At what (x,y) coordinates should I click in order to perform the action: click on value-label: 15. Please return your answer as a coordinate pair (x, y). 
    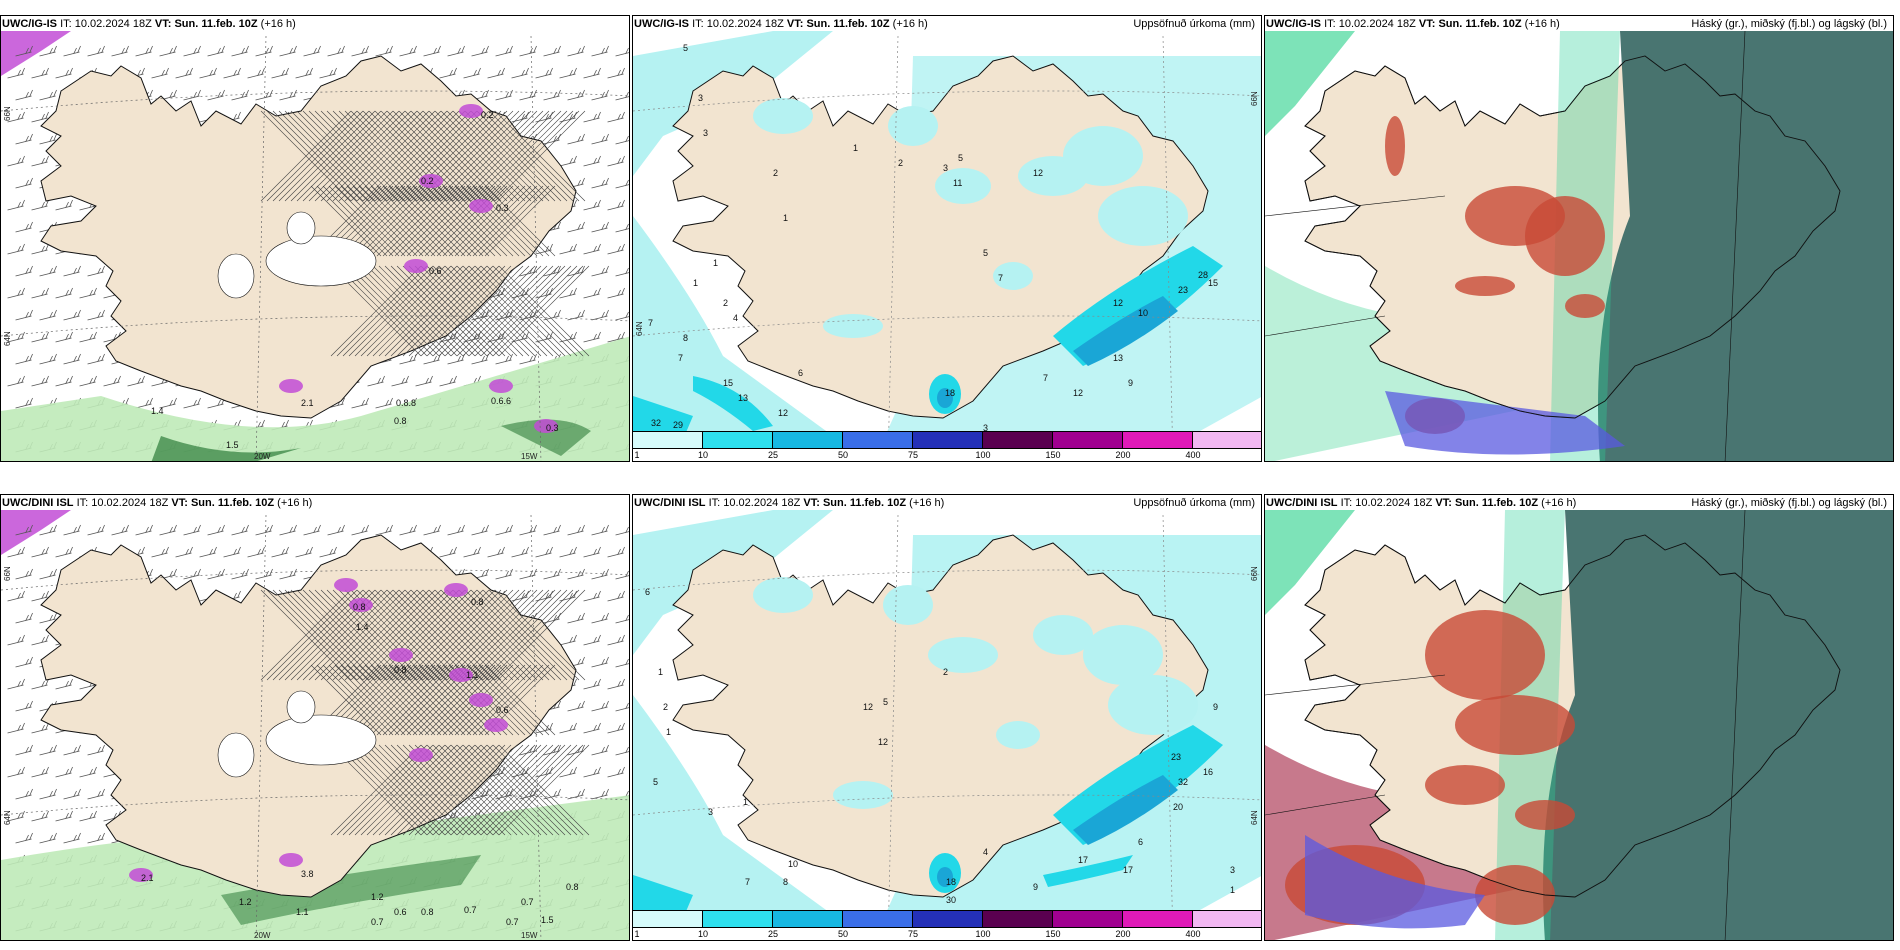
    Looking at the image, I should click on (728, 383).